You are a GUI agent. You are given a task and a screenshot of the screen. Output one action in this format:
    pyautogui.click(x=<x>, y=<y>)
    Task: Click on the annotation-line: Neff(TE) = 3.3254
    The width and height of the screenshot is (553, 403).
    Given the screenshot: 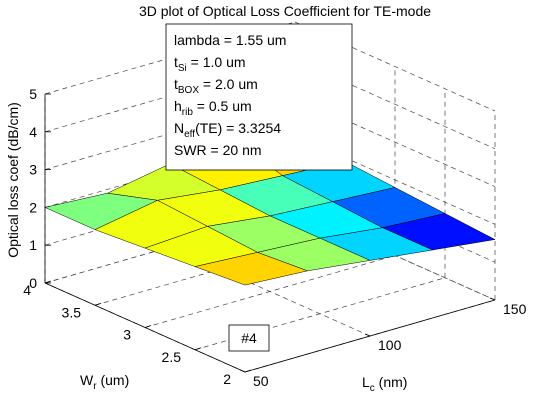 What is the action you would take?
    pyautogui.click(x=227, y=130)
    